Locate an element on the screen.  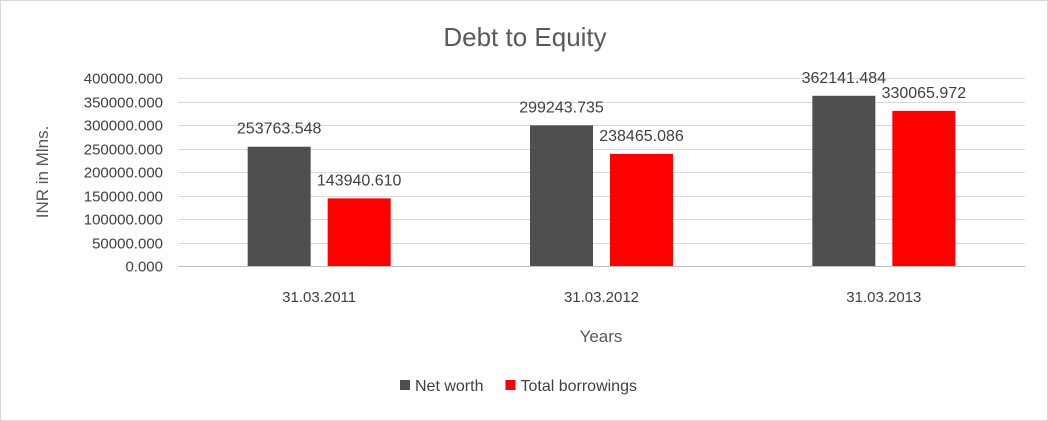
x-tick-label: 31.03.2013 is located at coordinates (883, 297).